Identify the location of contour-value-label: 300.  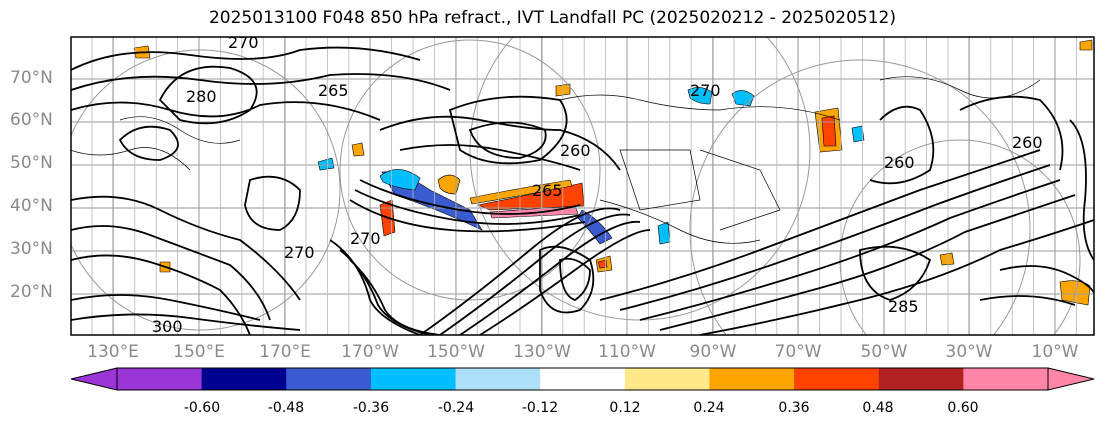
(167, 326).